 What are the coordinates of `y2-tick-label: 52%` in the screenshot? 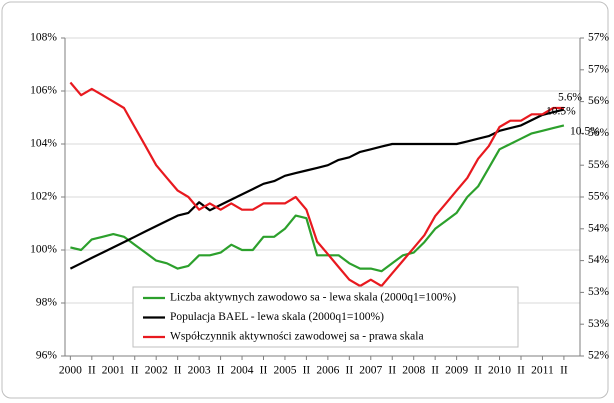 It's located at (599, 356).